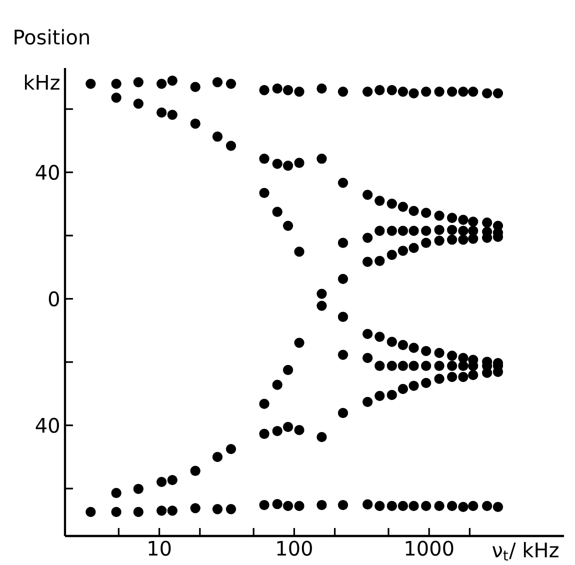  What do you see at coordinates (53, 298) in the screenshot?
I see `y-tick-label: 0` at bounding box center [53, 298].